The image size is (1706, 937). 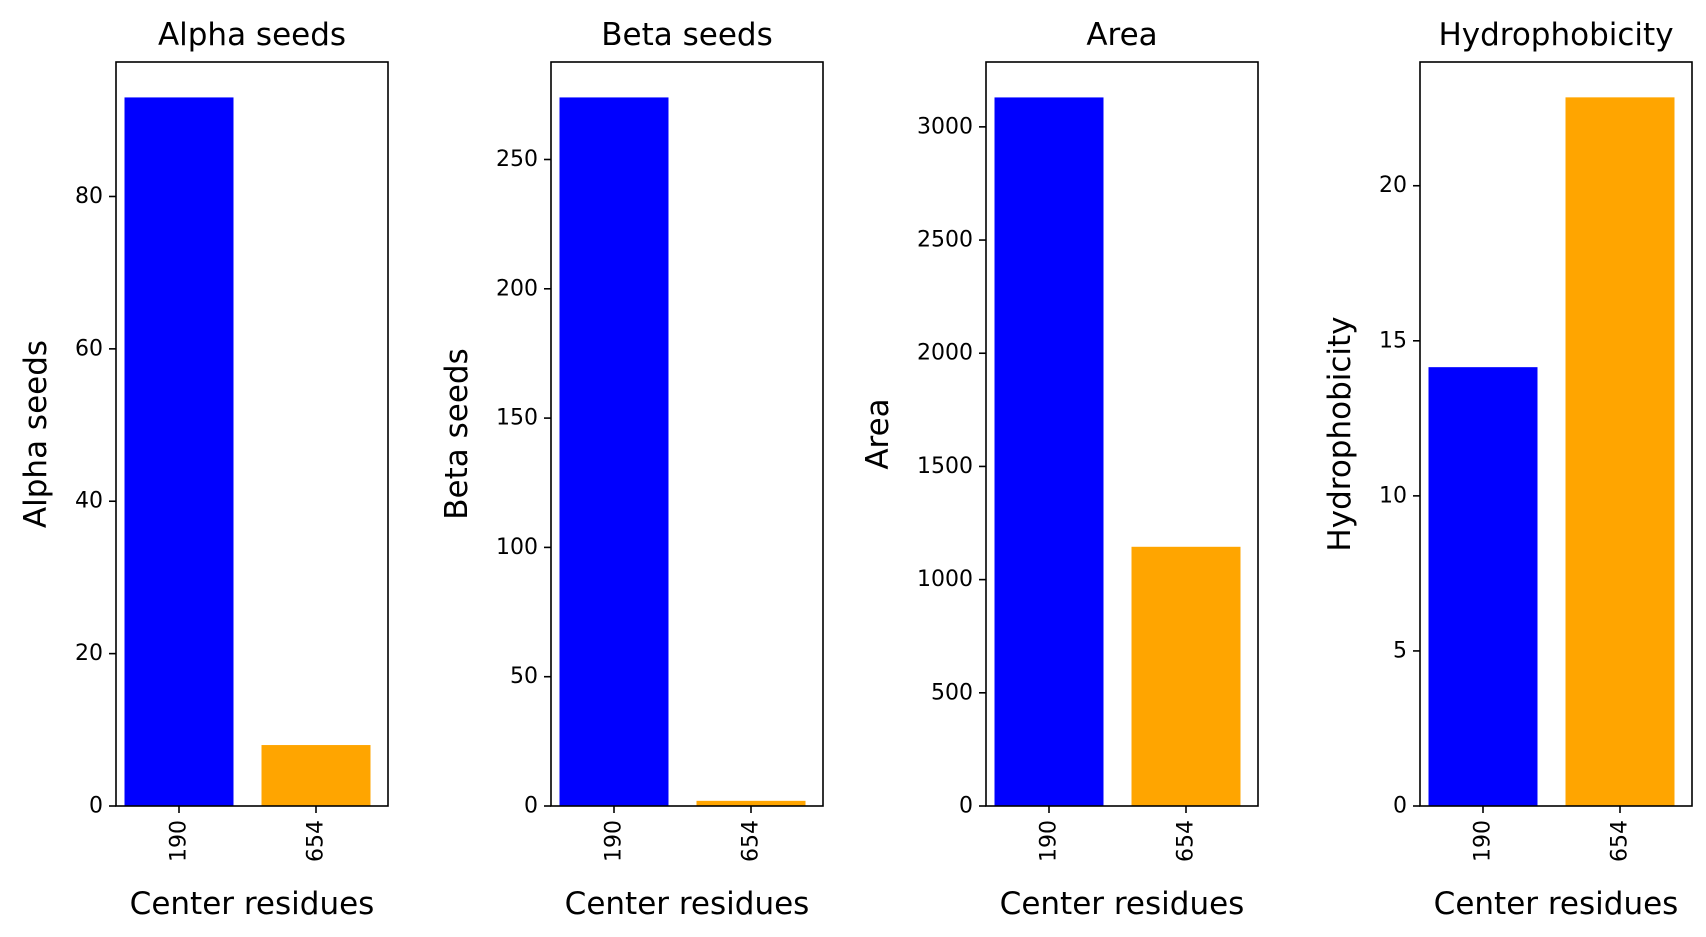 I want to click on y-tick-label: 10, so click(x=1393, y=495).